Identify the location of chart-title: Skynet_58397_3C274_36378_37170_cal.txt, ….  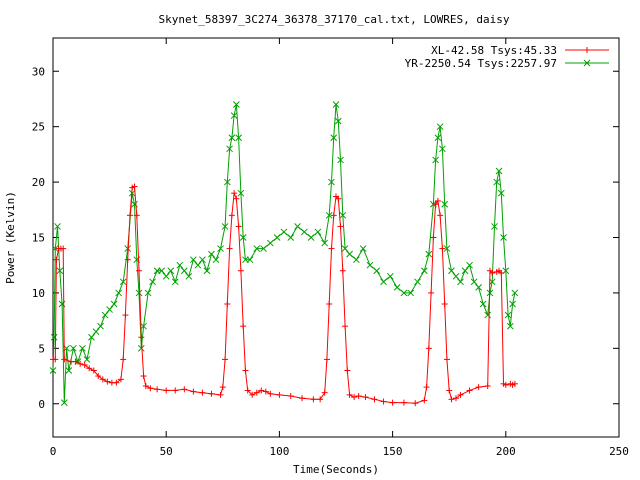
(334, 19).